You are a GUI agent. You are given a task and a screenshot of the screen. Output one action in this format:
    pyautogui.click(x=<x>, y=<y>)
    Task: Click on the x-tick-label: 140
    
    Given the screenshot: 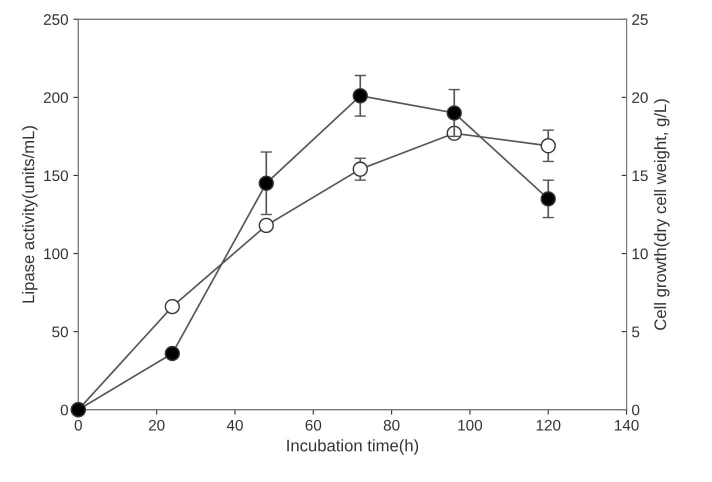 What is the action you would take?
    pyautogui.click(x=626, y=425)
    